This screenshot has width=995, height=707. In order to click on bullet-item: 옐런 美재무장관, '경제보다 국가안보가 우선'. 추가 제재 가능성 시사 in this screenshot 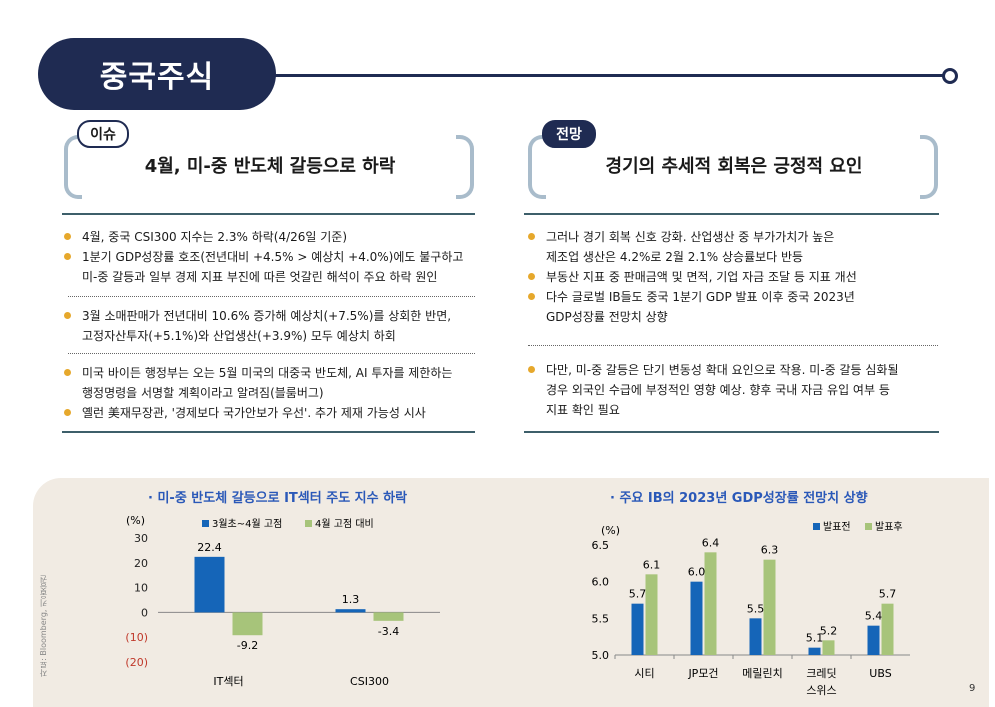, I will do `click(272, 413)`.